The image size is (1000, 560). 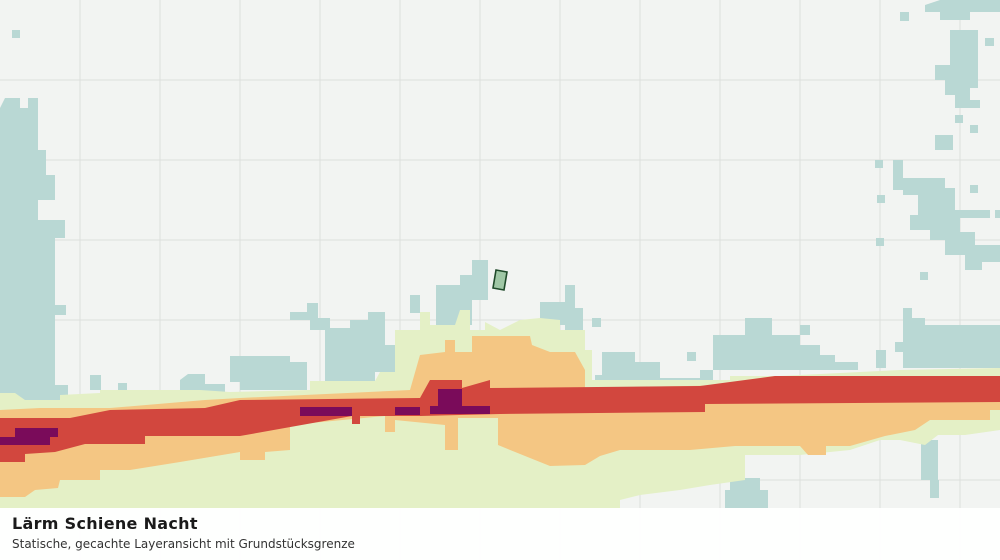 What do you see at coordinates (245, 417) in the screenshot?
I see `noise-zone-very-high` at bounding box center [245, 417].